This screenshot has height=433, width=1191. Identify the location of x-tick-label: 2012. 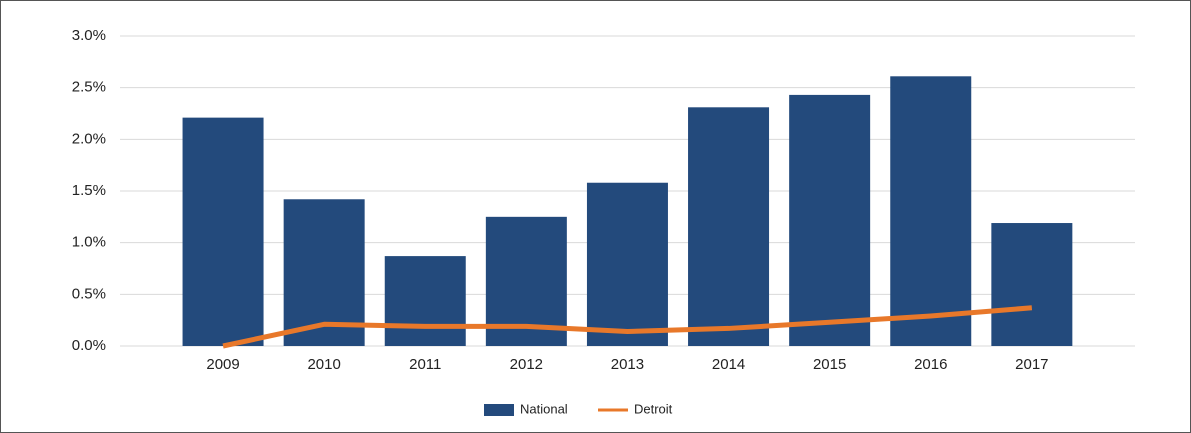
(526, 364).